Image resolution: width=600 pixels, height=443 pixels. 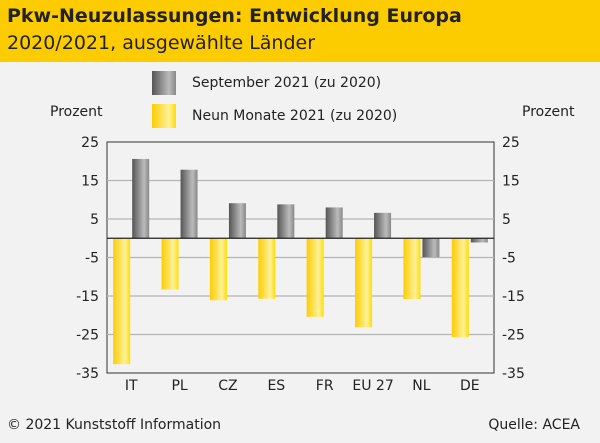 What do you see at coordinates (92, 259) in the screenshot?
I see `y-tick-label-left: -5` at bounding box center [92, 259].